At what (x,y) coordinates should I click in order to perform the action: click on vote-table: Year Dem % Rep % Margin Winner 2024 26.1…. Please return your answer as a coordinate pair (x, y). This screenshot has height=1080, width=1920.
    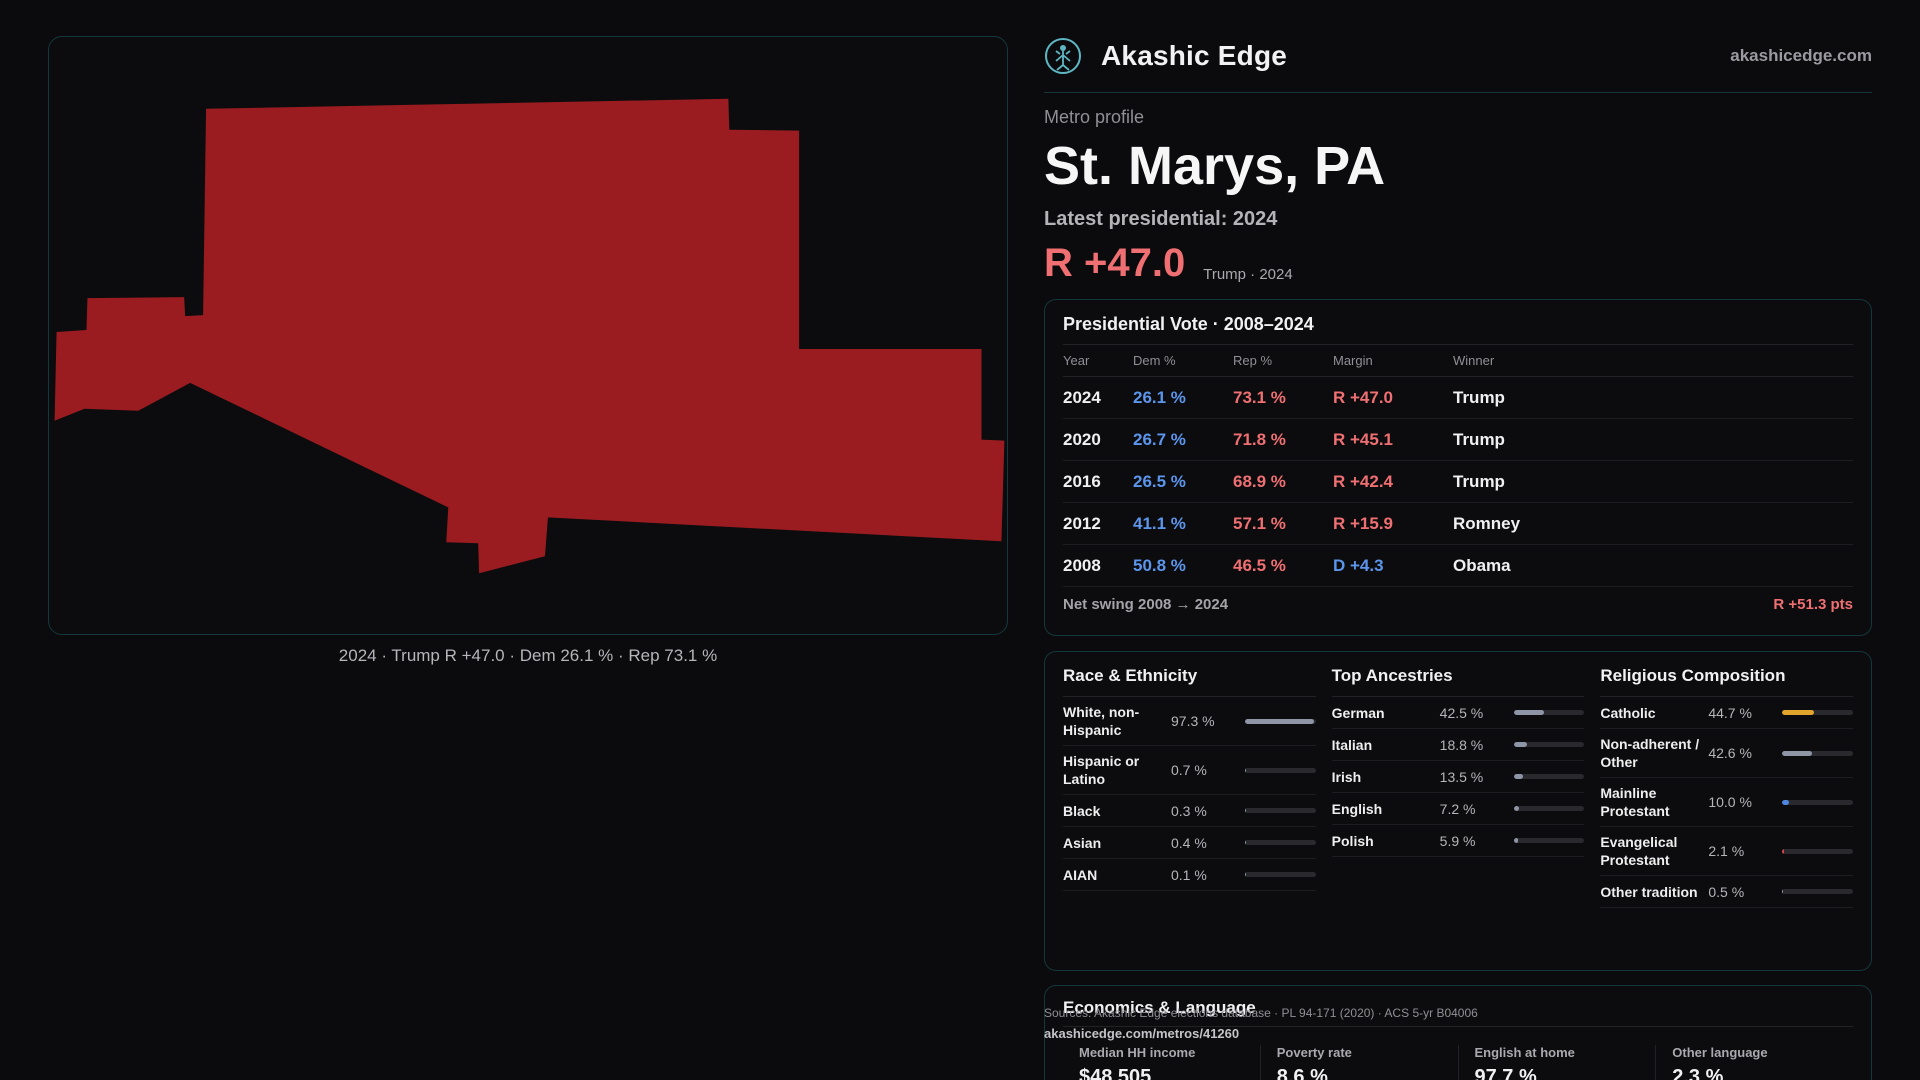
    Looking at the image, I should click on (1458, 465).